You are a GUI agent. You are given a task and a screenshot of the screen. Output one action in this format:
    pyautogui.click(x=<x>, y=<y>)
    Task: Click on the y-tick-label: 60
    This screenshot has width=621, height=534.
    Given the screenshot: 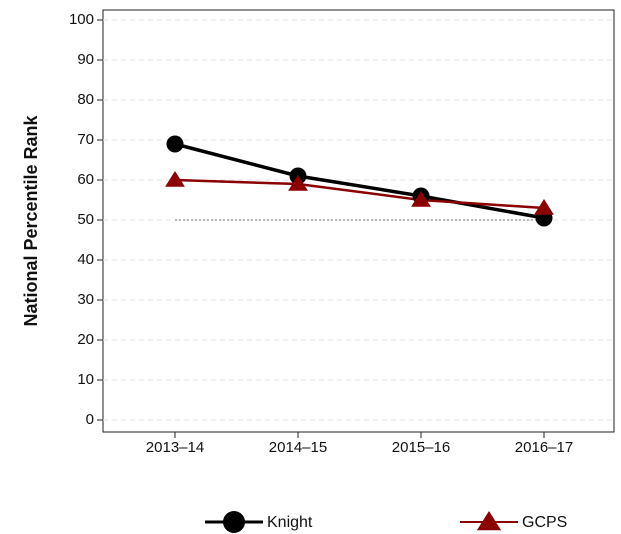 What is the action you would take?
    pyautogui.click(x=85, y=179)
    